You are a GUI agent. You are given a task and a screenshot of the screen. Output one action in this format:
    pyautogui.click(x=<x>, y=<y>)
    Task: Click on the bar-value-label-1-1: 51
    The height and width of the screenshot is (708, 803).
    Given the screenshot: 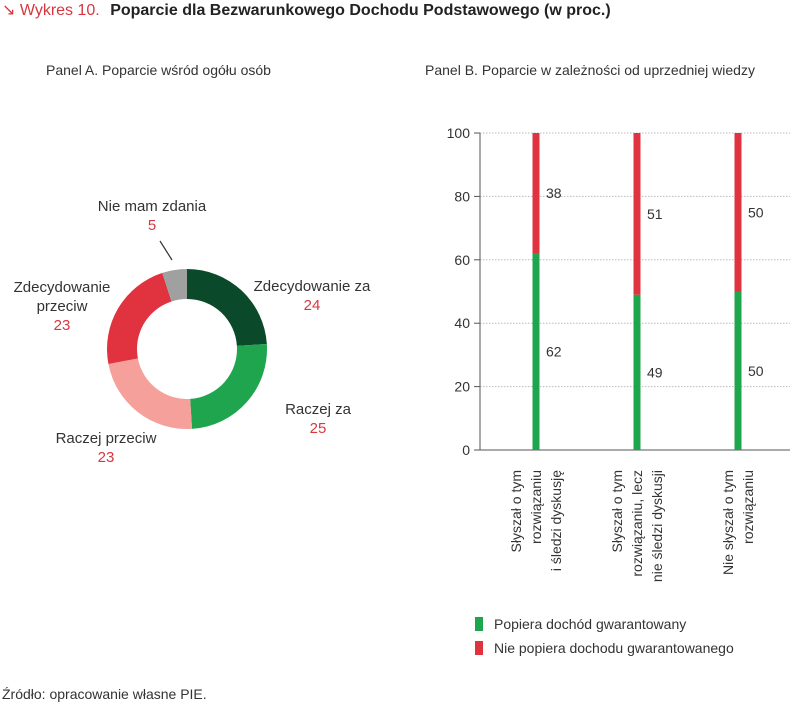 What is the action you would take?
    pyautogui.click(x=655, y=214)
    